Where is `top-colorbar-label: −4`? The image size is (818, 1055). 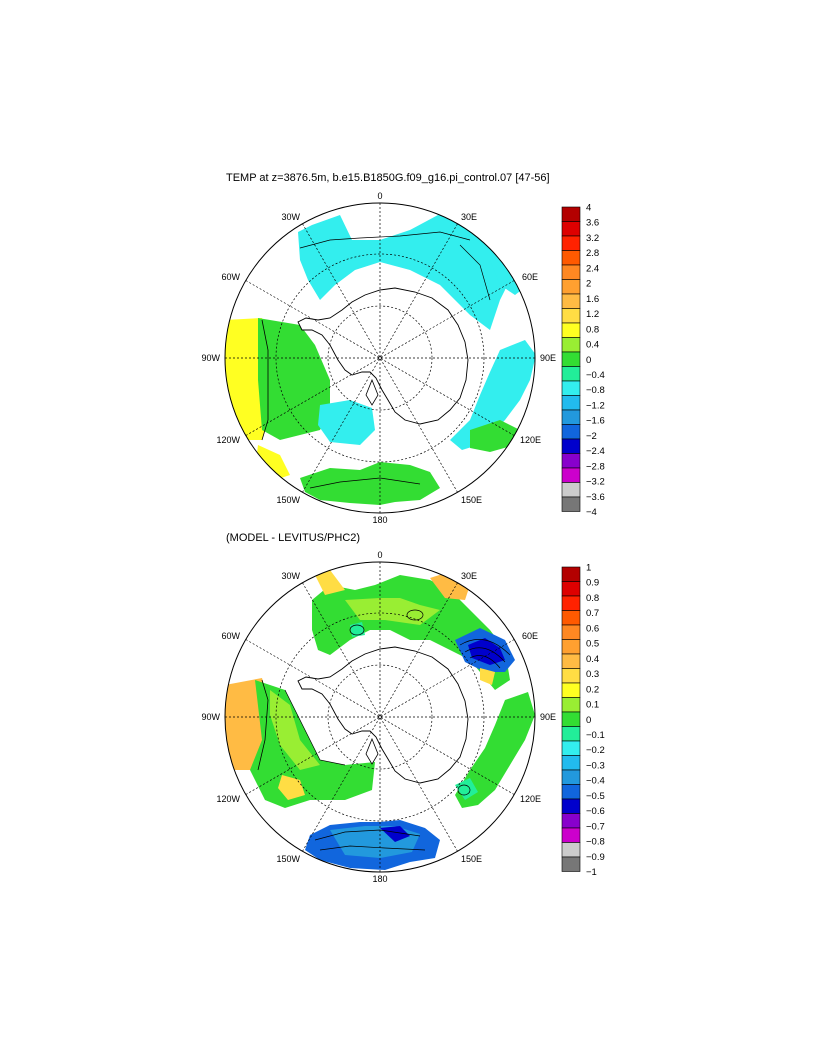 top-colorbar-label: −4 is located at coordinates (591, 512).